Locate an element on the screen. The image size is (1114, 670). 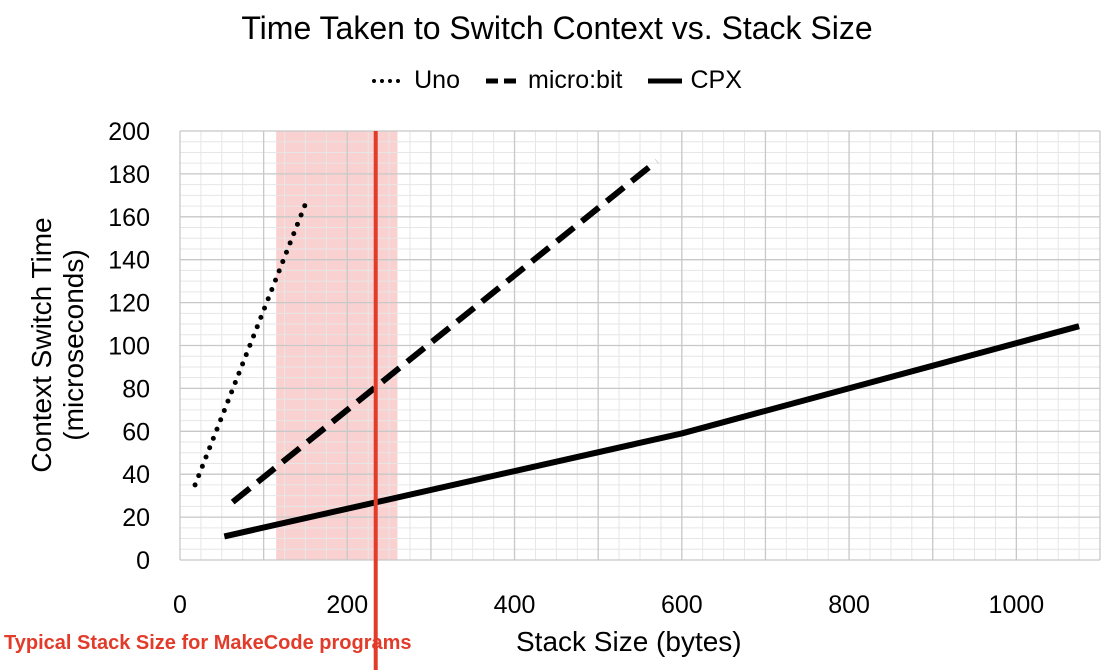
legend-label-uno: Uno is located at coordinates (437, 80).